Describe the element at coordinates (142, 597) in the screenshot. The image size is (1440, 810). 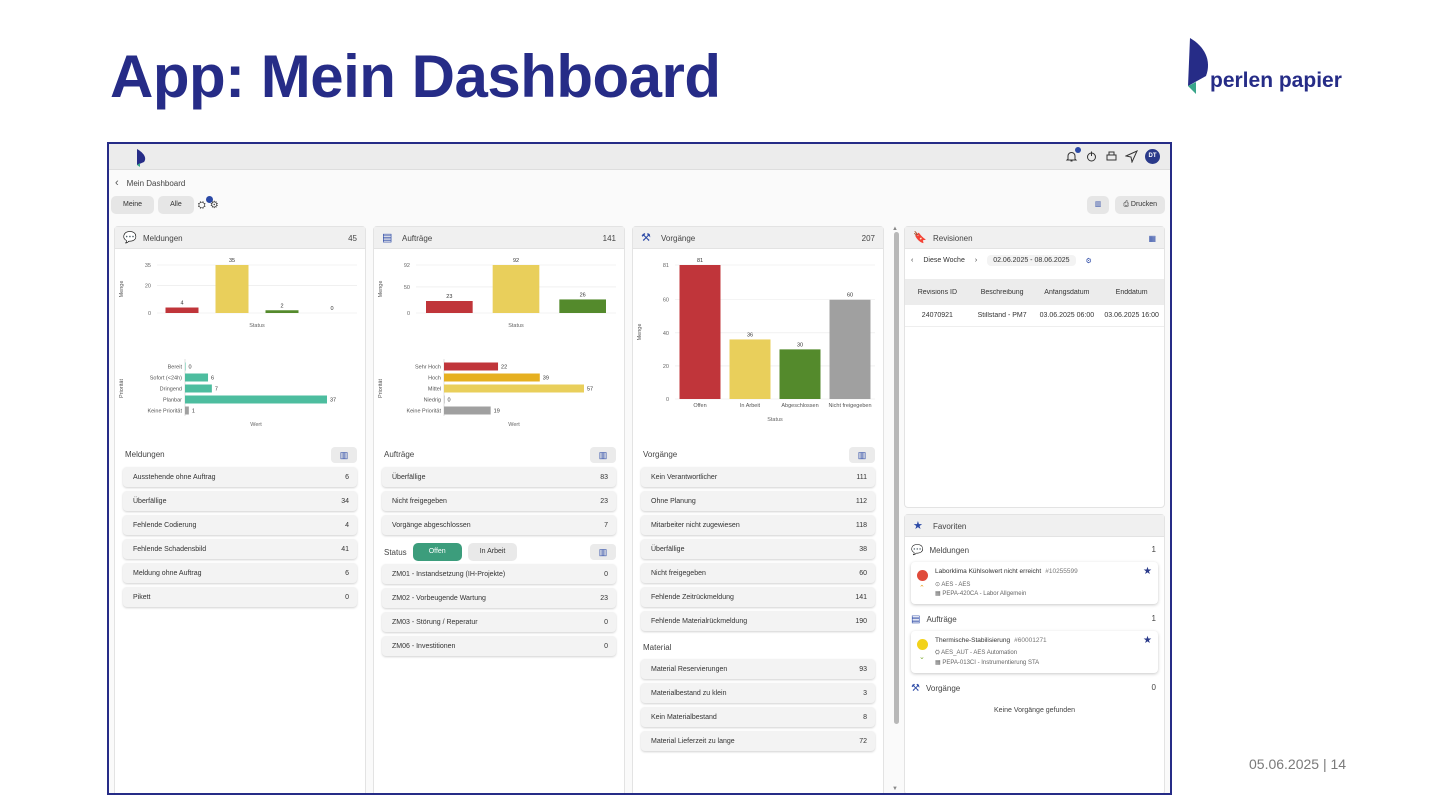
I see `row-label: Pikett` at that location.